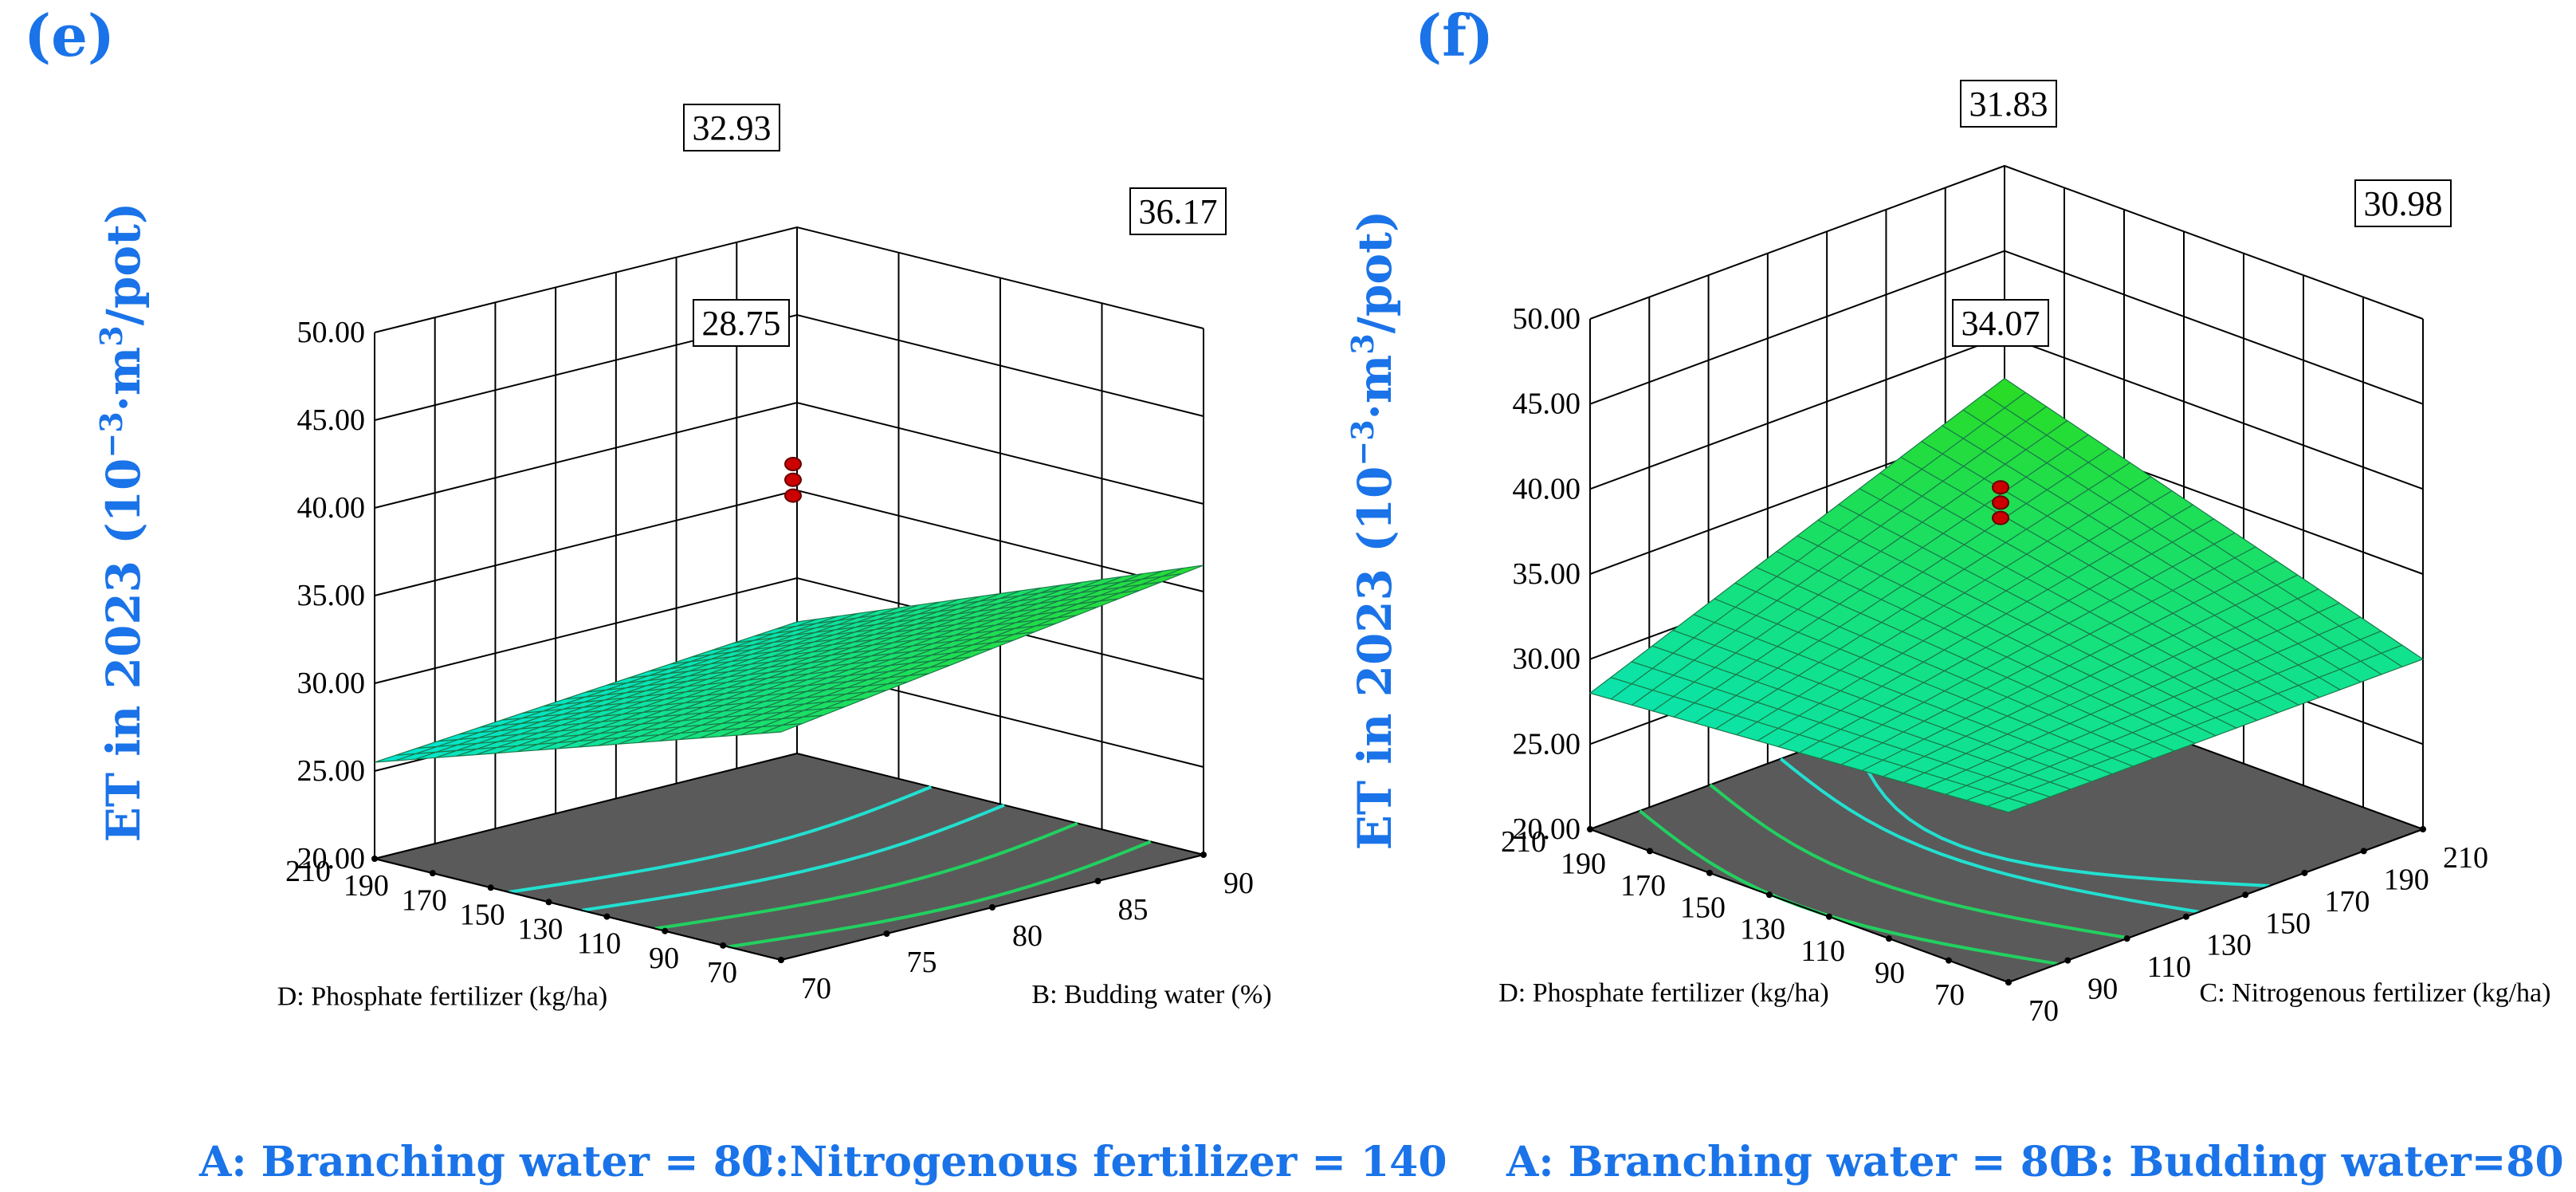 The image size is (2576, 1192). What do you see at coordinates (1547, 659) in the screenshot?
I see `z-tick-label: 30.00` at bounding box center [1547, 659].